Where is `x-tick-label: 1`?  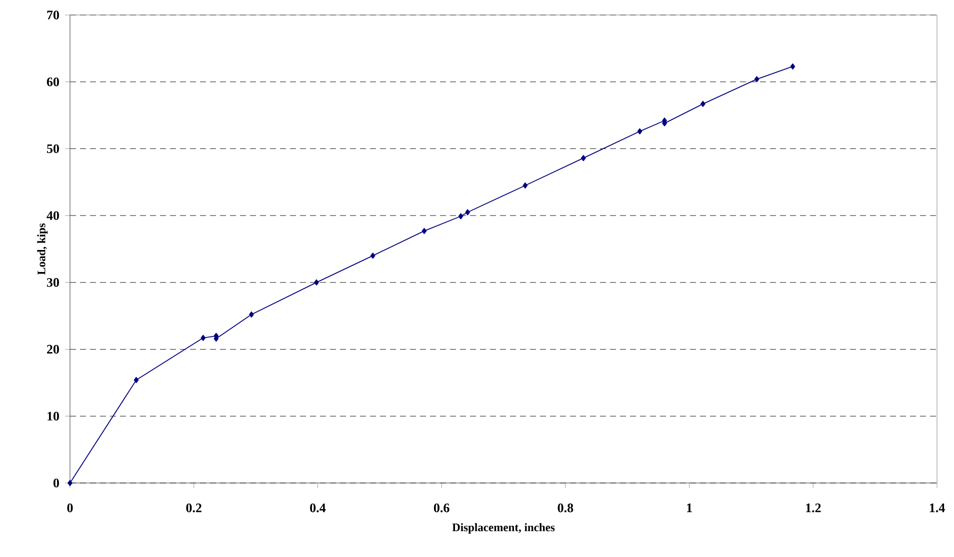
x-tick-label: 1 is located at coordinates (689, 508).